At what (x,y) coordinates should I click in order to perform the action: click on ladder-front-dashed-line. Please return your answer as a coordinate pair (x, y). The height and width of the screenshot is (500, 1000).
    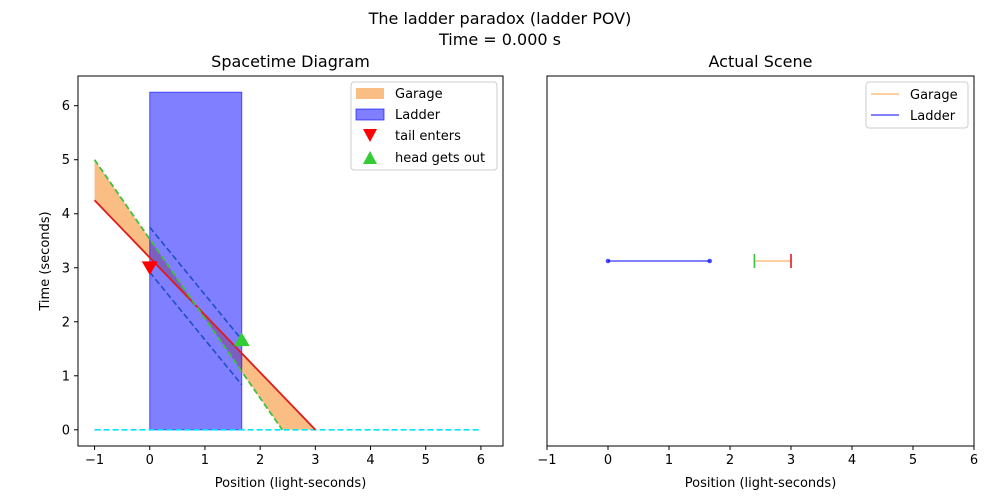
    Looking at the image, I should click on (196, 328).